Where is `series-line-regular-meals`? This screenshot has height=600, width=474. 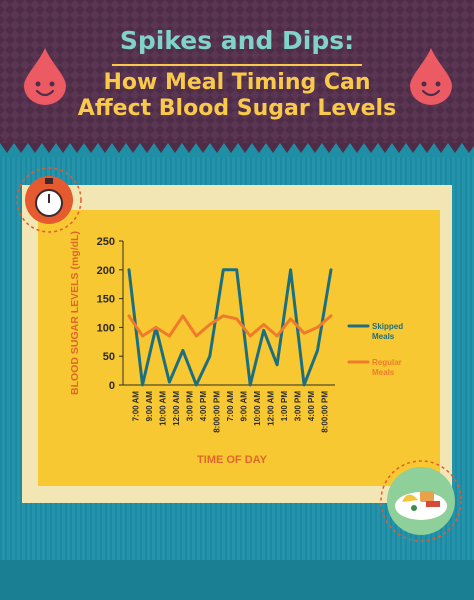
series-line-regular-meals is located at coordinates (230, 326).